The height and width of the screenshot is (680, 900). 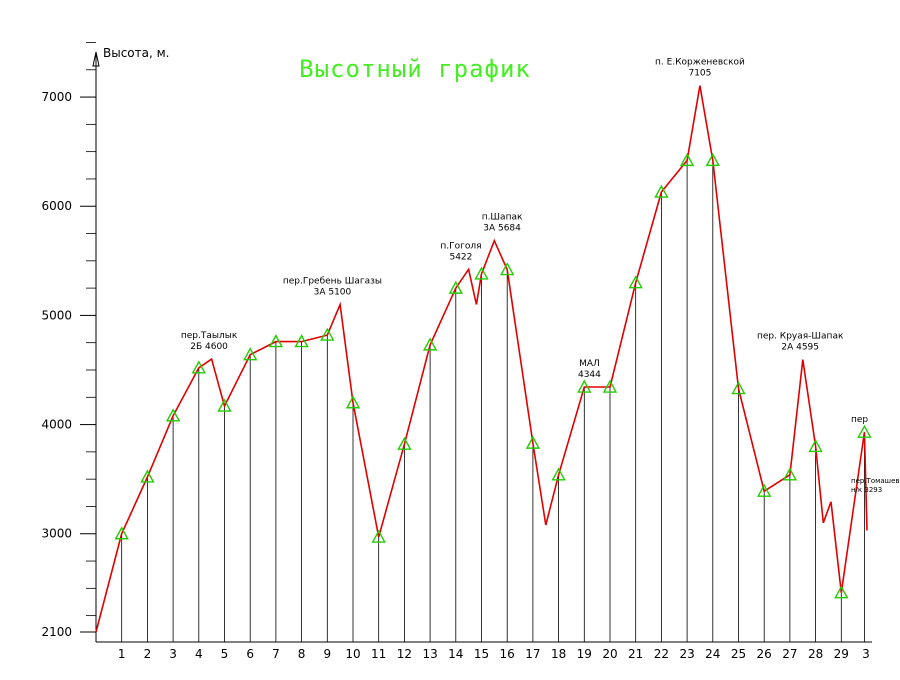 What do you see at coordinates (481, 654) in the screenshot?
I see `x-tick-label: 15` at bounding box center [481, 654].